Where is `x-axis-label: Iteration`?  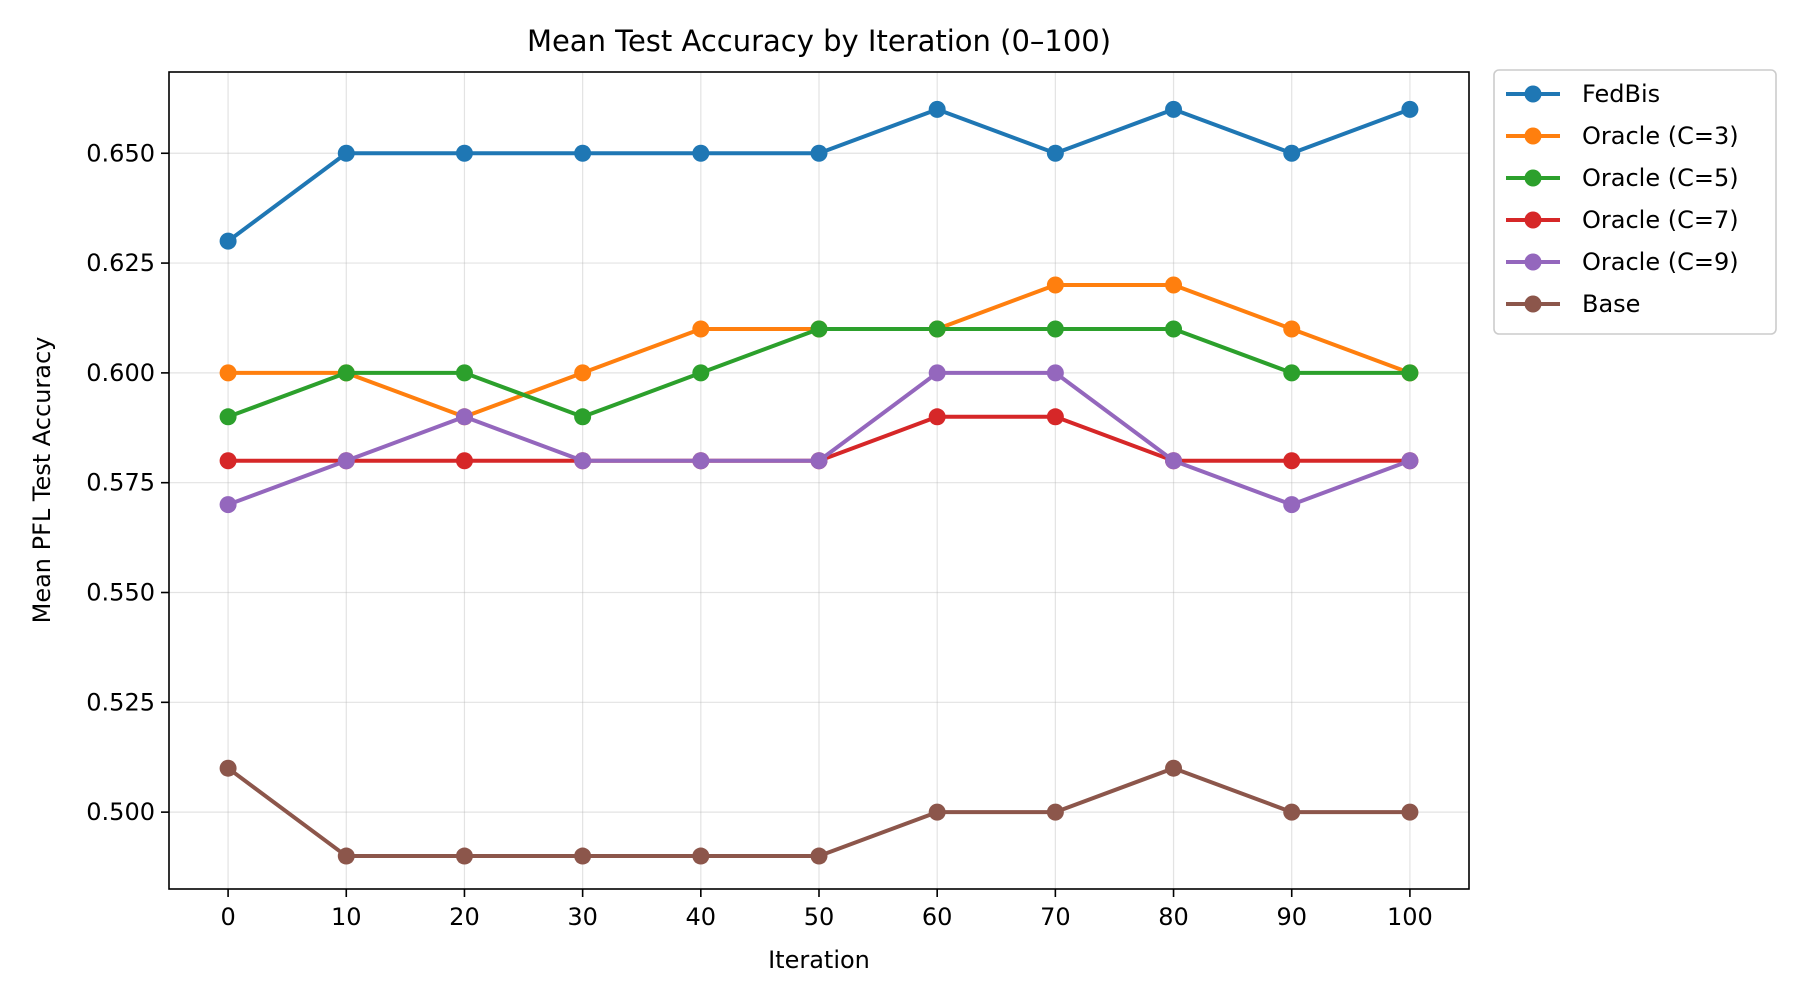 x-axis-label: Iteration is located at coordinates (819, 960).